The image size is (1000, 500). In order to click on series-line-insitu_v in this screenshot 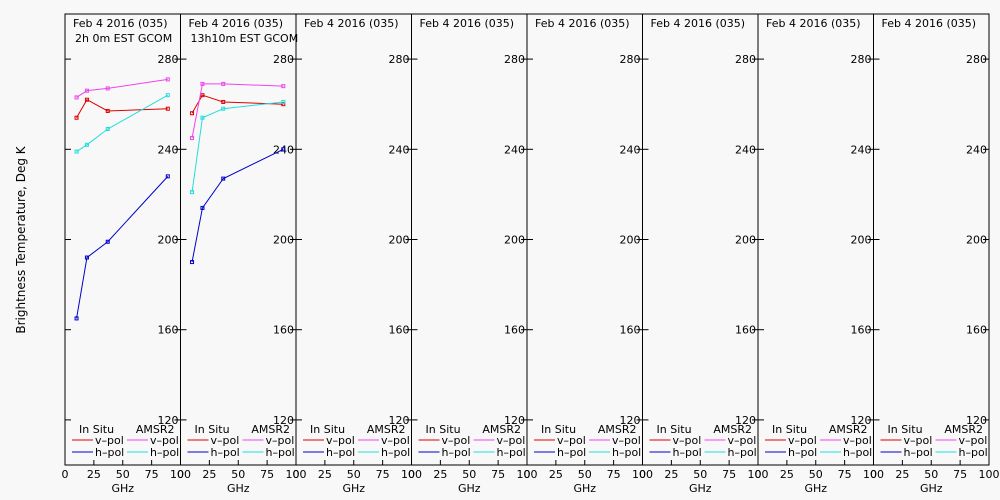, I will do `click(122, 108)`.